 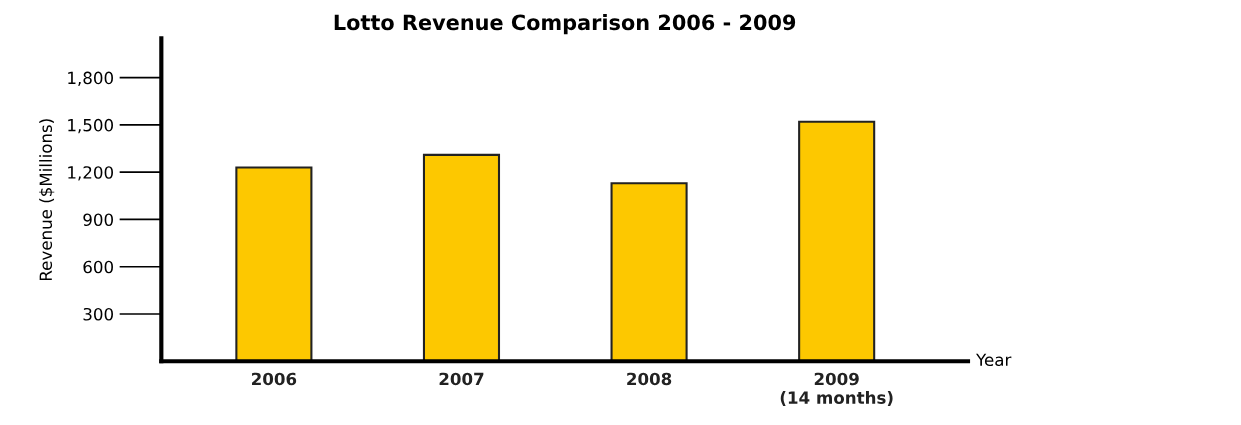 I want to click on x-tick-label: 2008, so click(x=649, y=379).